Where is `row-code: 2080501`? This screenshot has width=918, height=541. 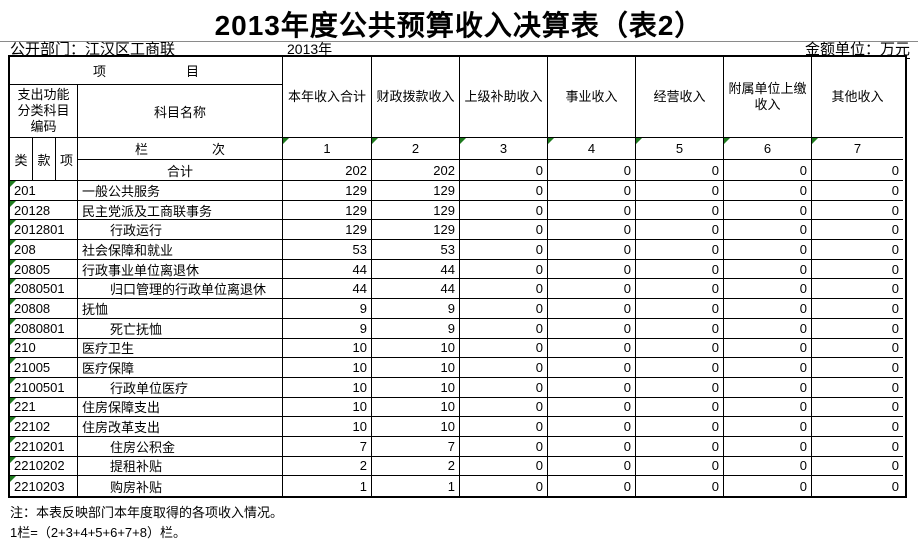 row-code: 2080501 is located at coordinates (44, 289).